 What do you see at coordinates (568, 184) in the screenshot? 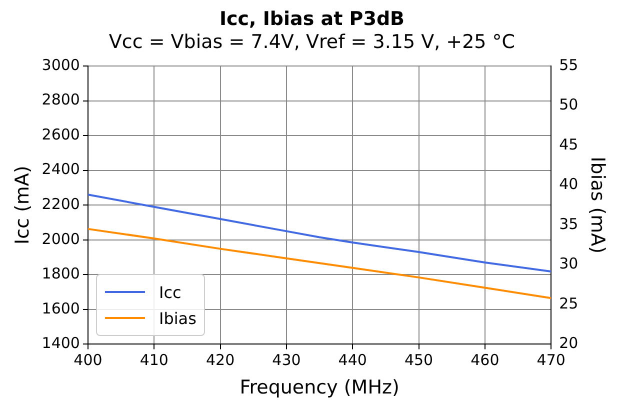
I see `y2-tick-label: 40` at bounding box center [568, 184].